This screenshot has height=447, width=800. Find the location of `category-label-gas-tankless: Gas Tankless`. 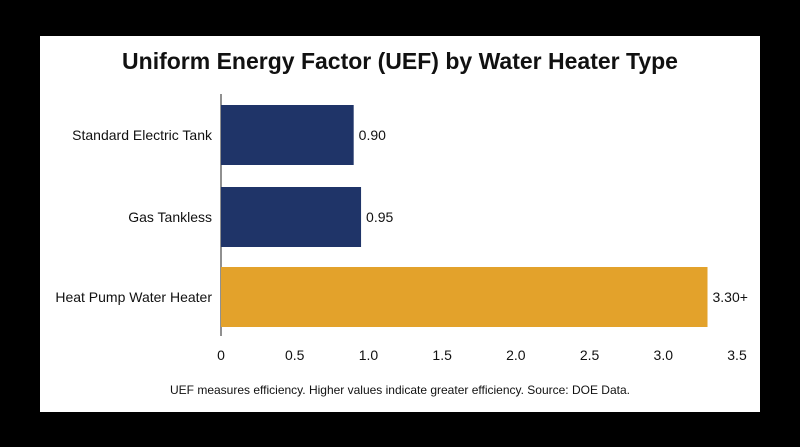

category-label-gas-tankless: Gas Tankless is located at coordinates (170, 217).